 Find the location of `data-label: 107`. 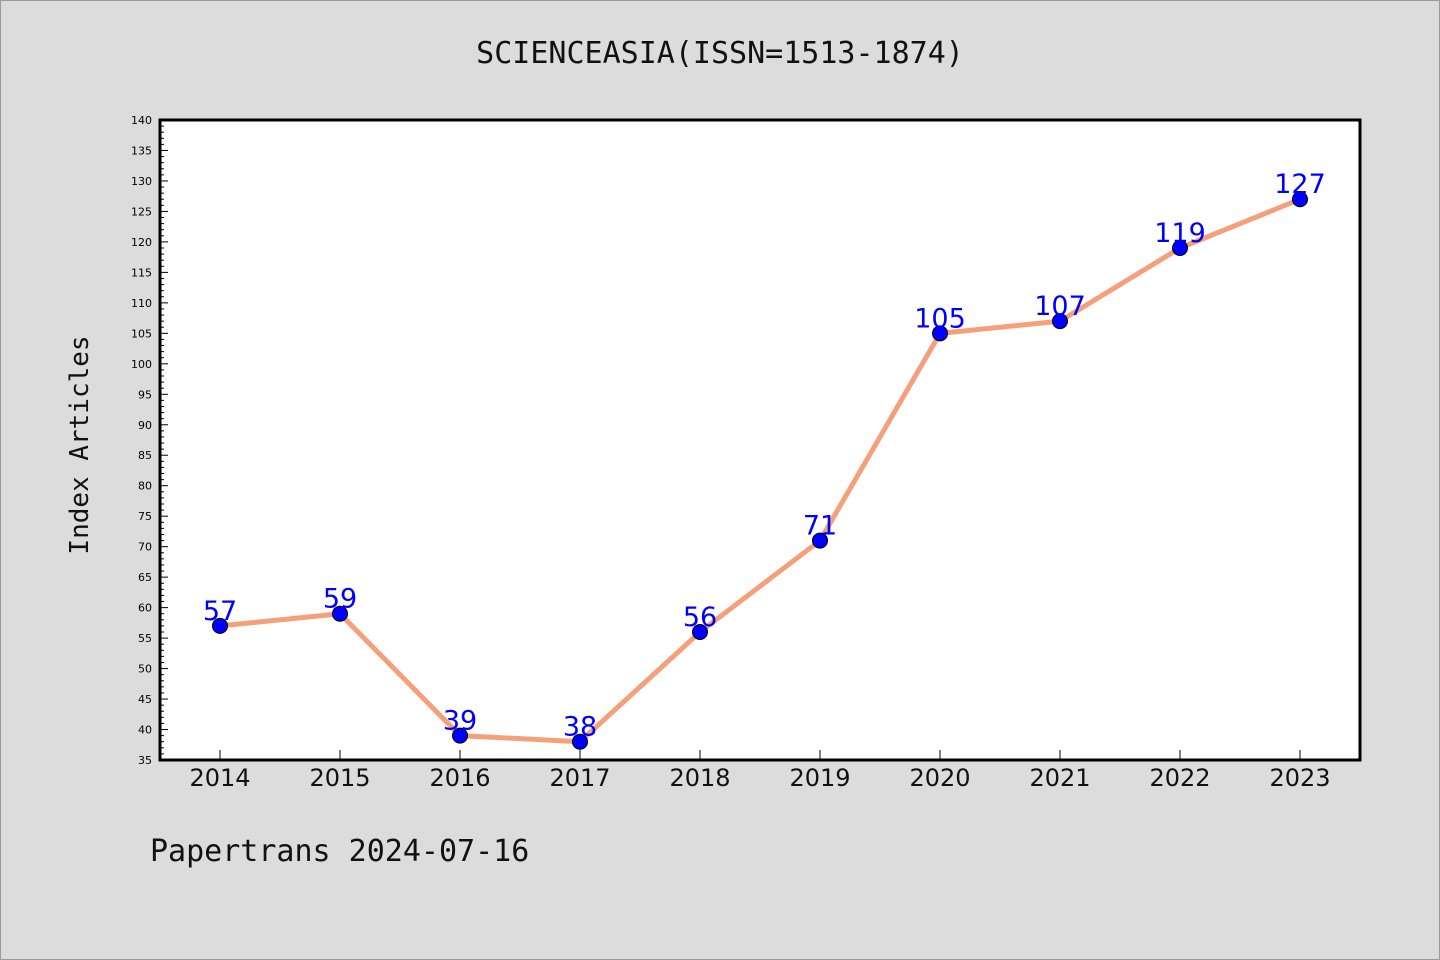

data-label: 107 is located at coordinates (1060, 306).